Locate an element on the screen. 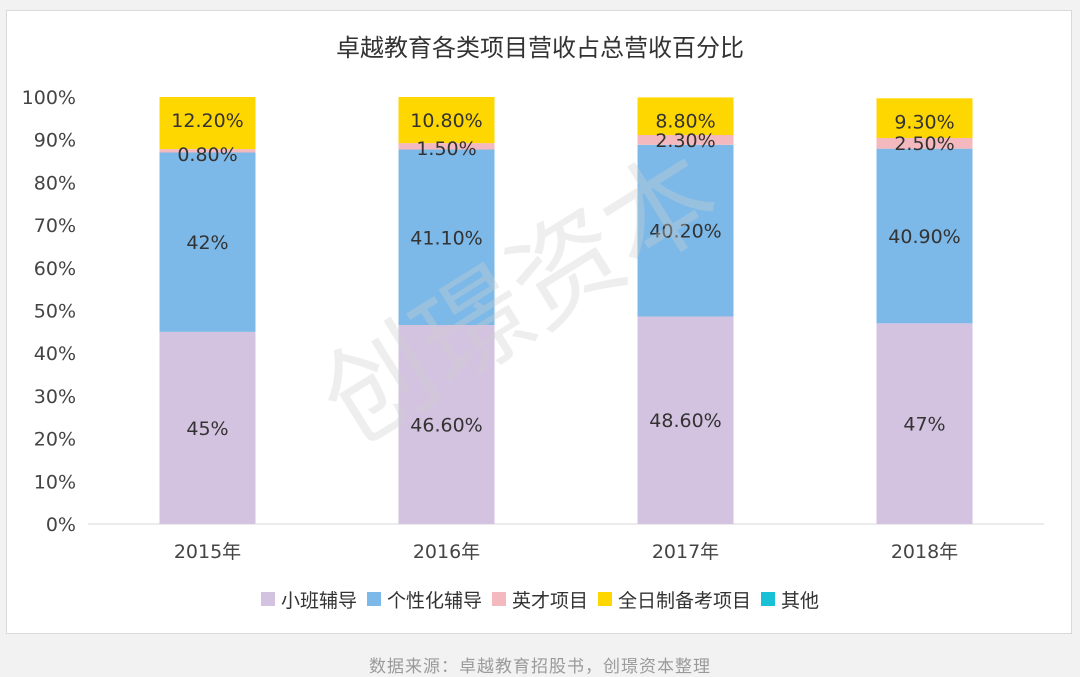 The height and width of the screenshot is (677, 1080). data-label: 41.10% is located at coordinates (446, 238).